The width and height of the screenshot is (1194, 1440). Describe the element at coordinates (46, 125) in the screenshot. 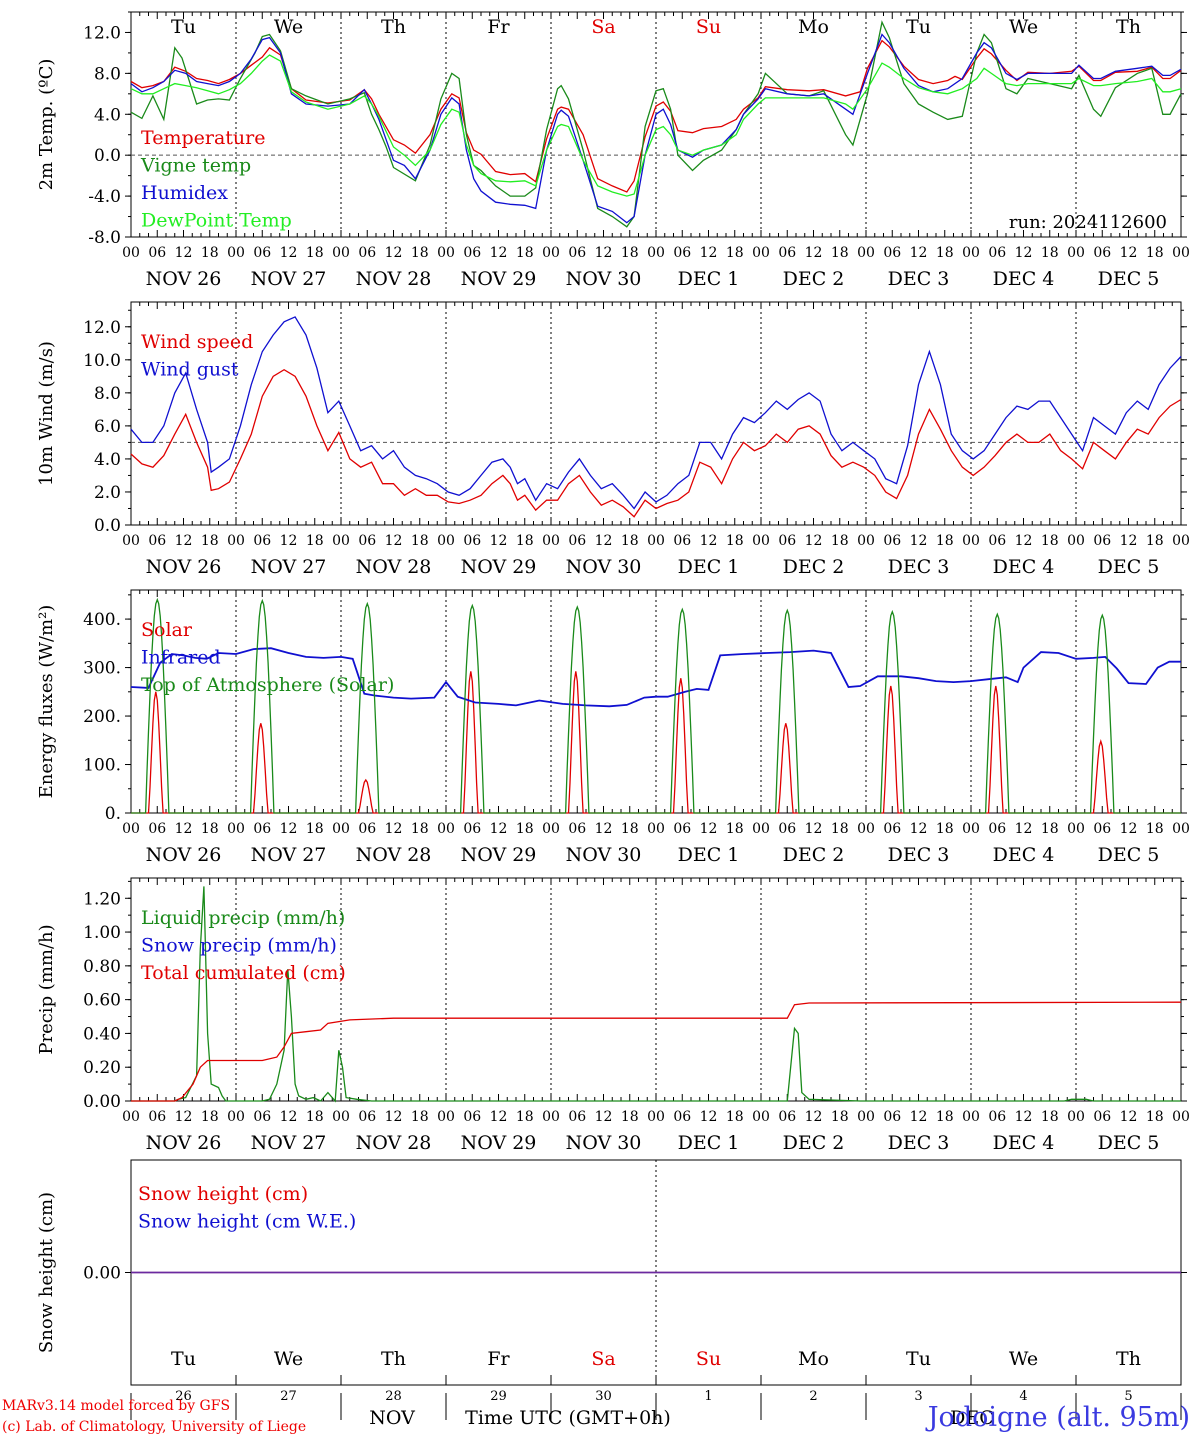

I see `y-axis-label: 2m Temp. (ºC)` at that location.